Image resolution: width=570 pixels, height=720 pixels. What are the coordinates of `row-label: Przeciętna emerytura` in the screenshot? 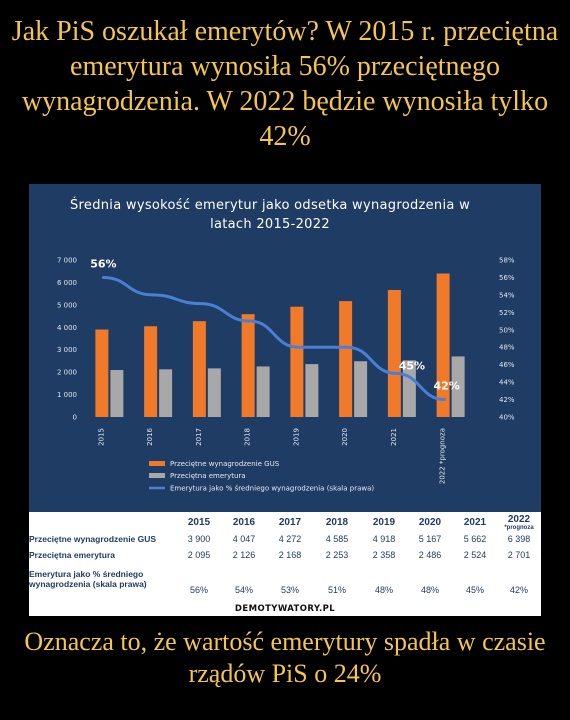 It's located at (72, 555).